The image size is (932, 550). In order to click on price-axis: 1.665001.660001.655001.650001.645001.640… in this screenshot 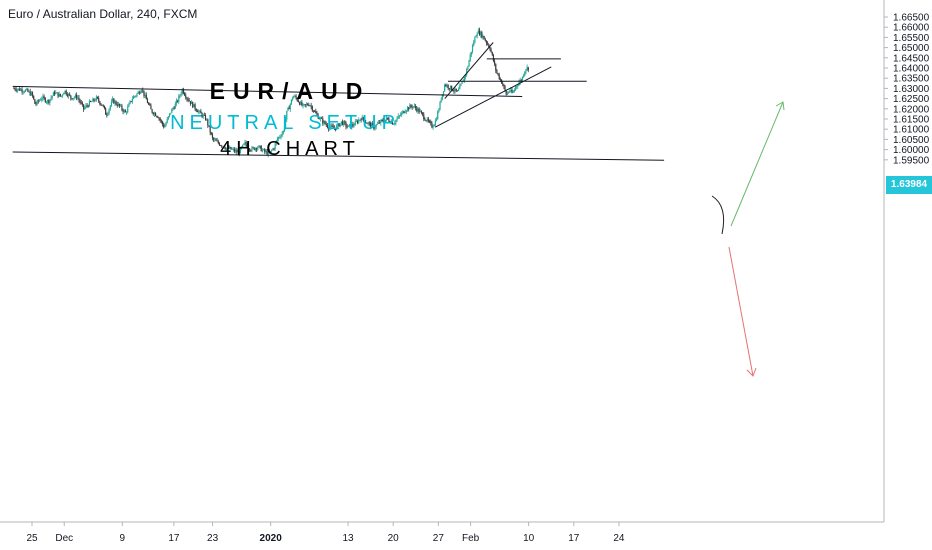, I will do `click(907, 90)`.